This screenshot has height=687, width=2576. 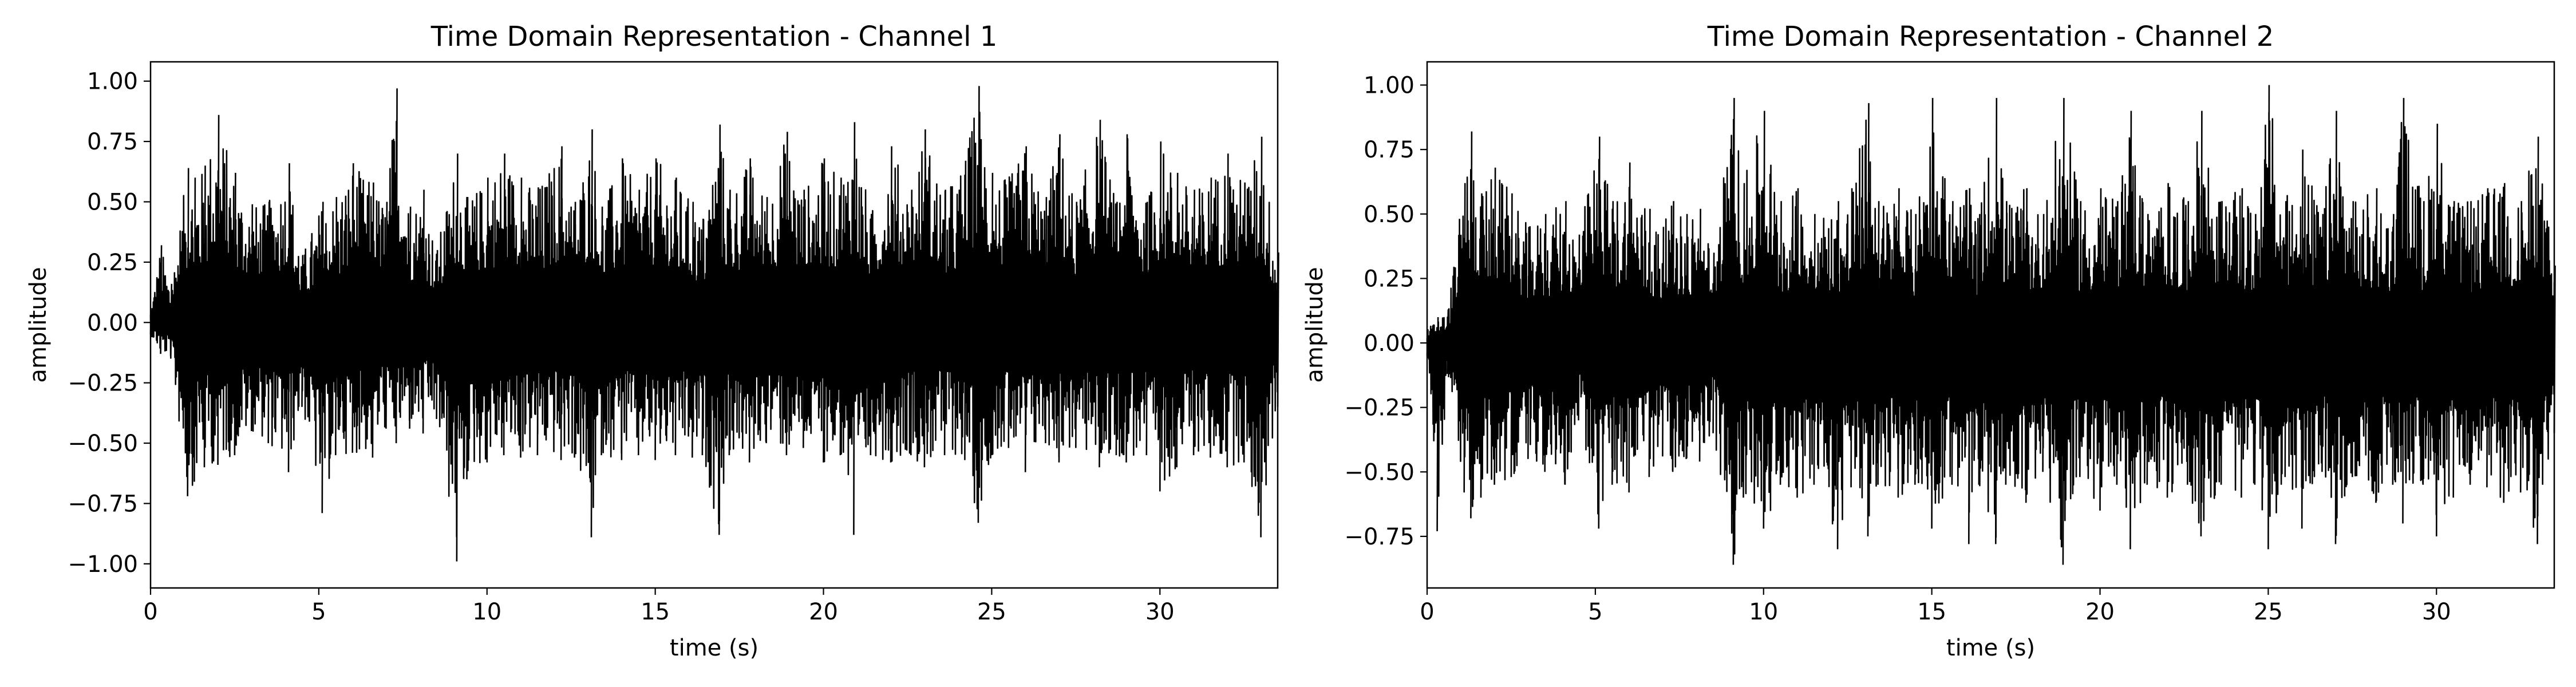 I want to click on y-tick-label: −1.00, so click(x=103, y=565).